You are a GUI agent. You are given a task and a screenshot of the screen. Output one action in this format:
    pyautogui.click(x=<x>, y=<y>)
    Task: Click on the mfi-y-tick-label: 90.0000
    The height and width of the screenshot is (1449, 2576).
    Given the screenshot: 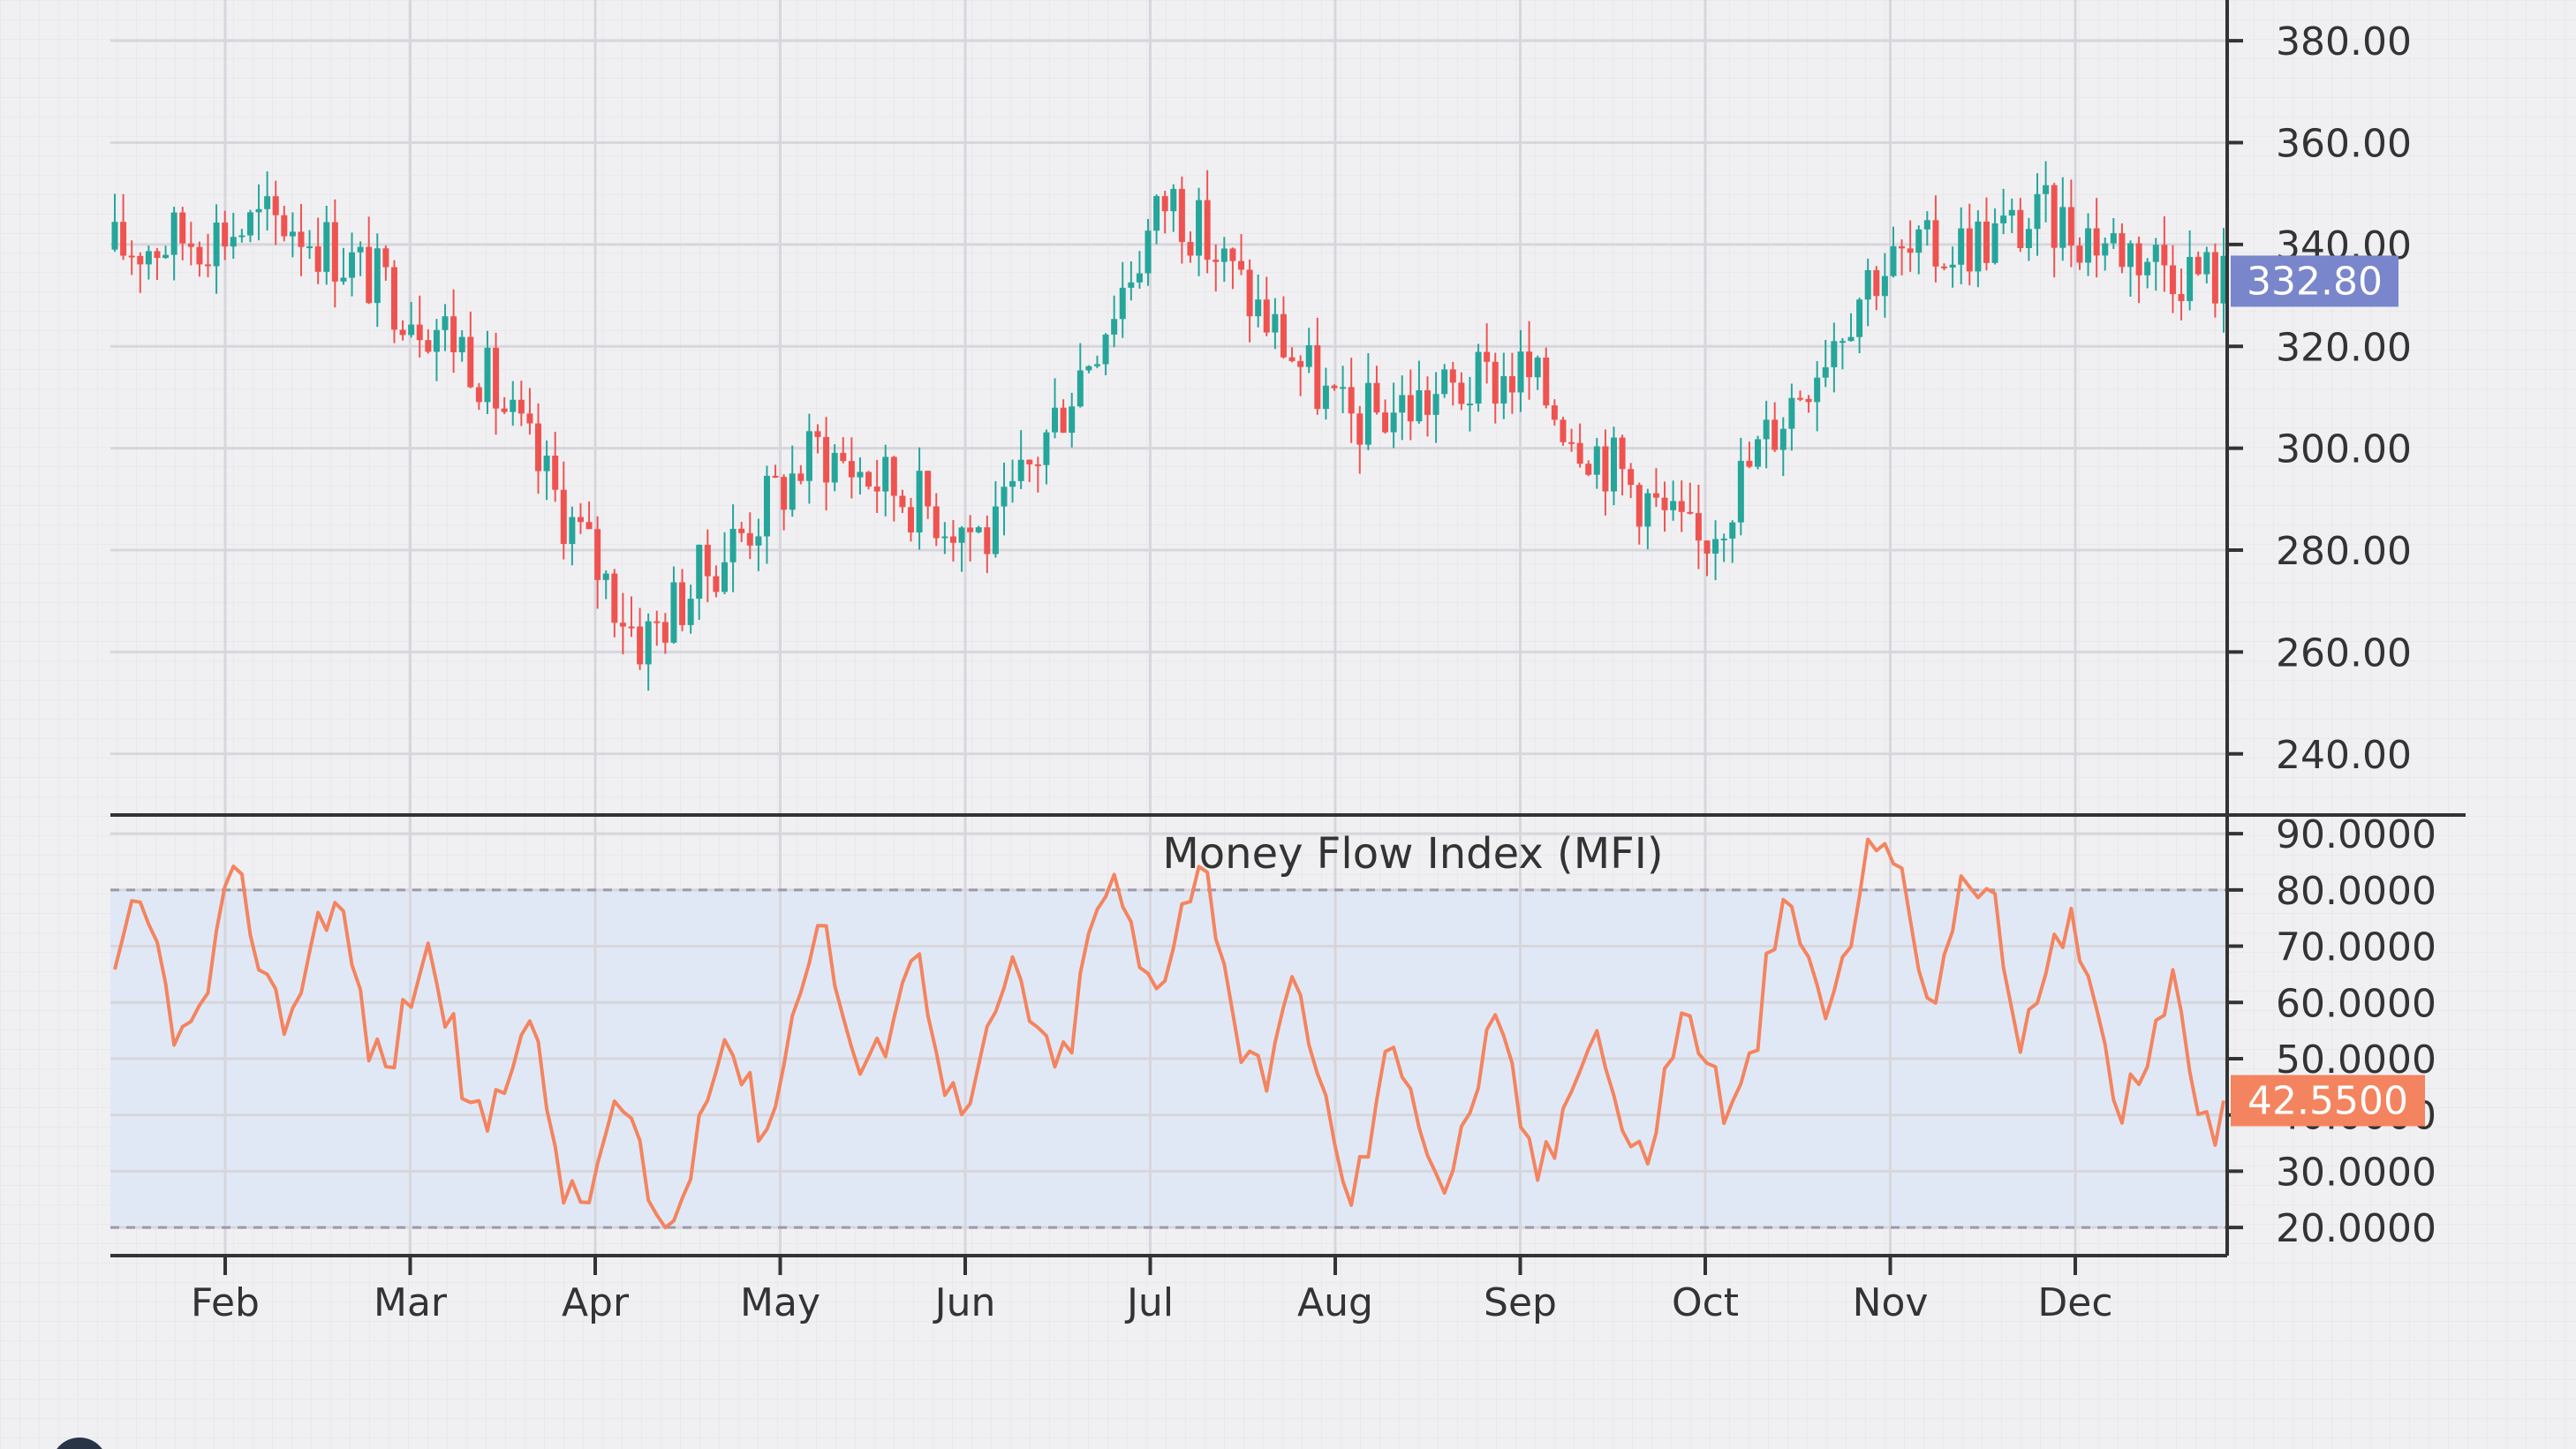 What is the action you would take?
    pyautogui.click(x=2356, y=834)
    